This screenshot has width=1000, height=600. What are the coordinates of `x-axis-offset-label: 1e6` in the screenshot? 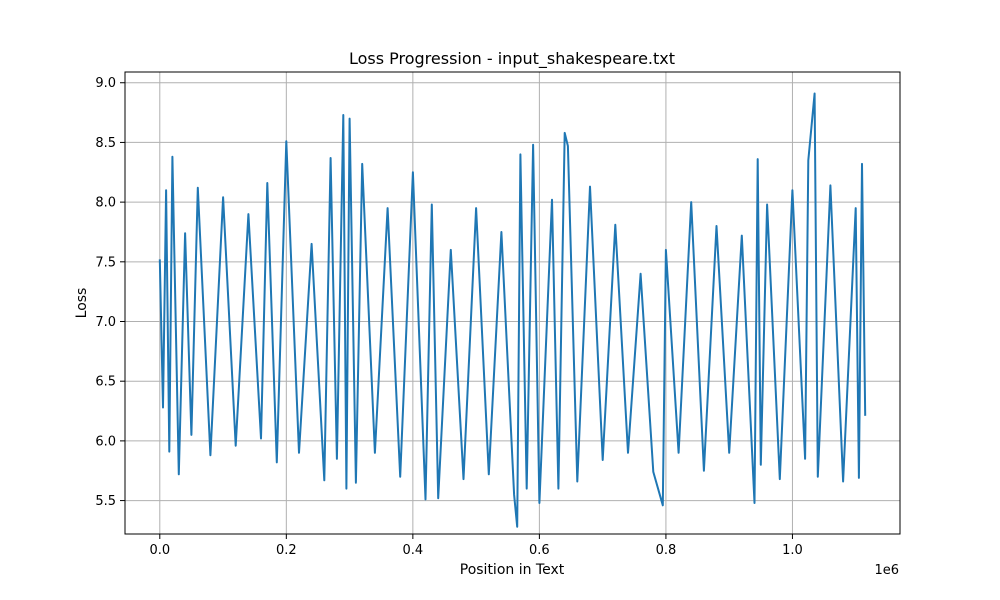 It's located at (886, 570).